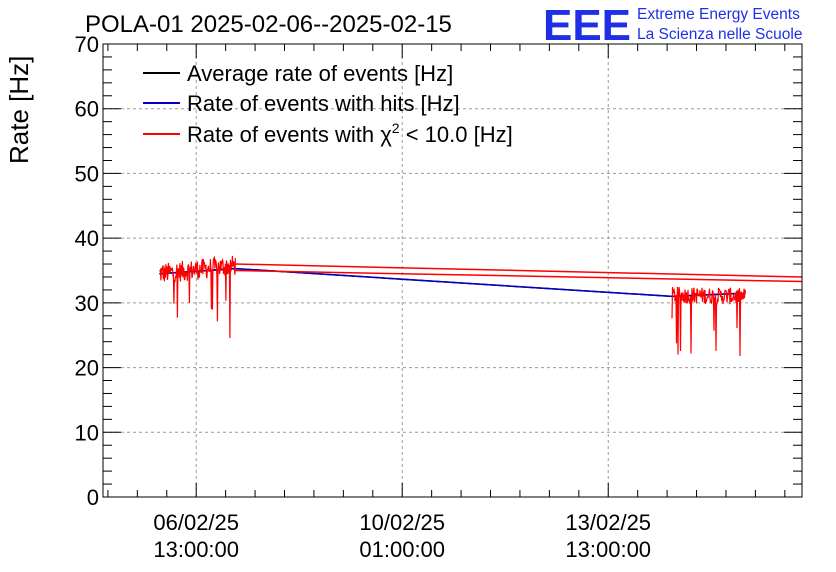 The image size is (836, 572). I want to click on eee-logo-mark: EEE, so click(587, 25).